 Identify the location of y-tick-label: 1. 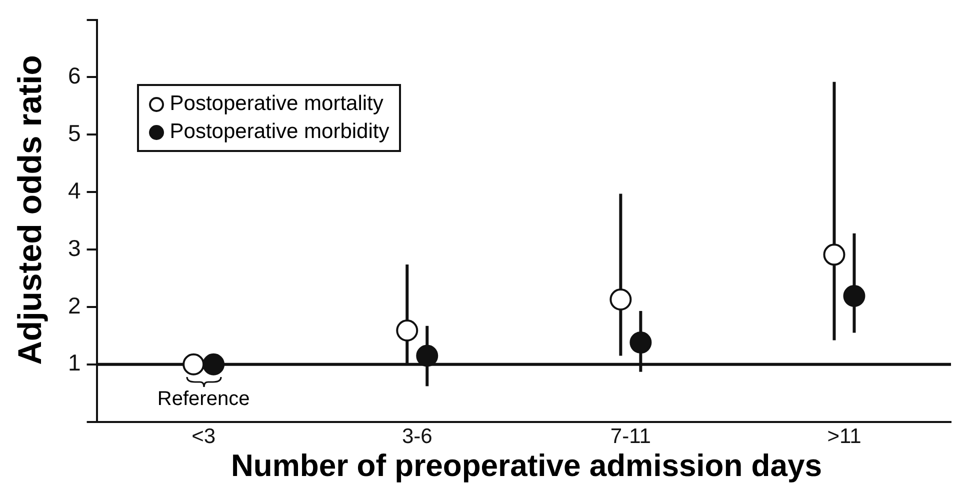
(74, 363).